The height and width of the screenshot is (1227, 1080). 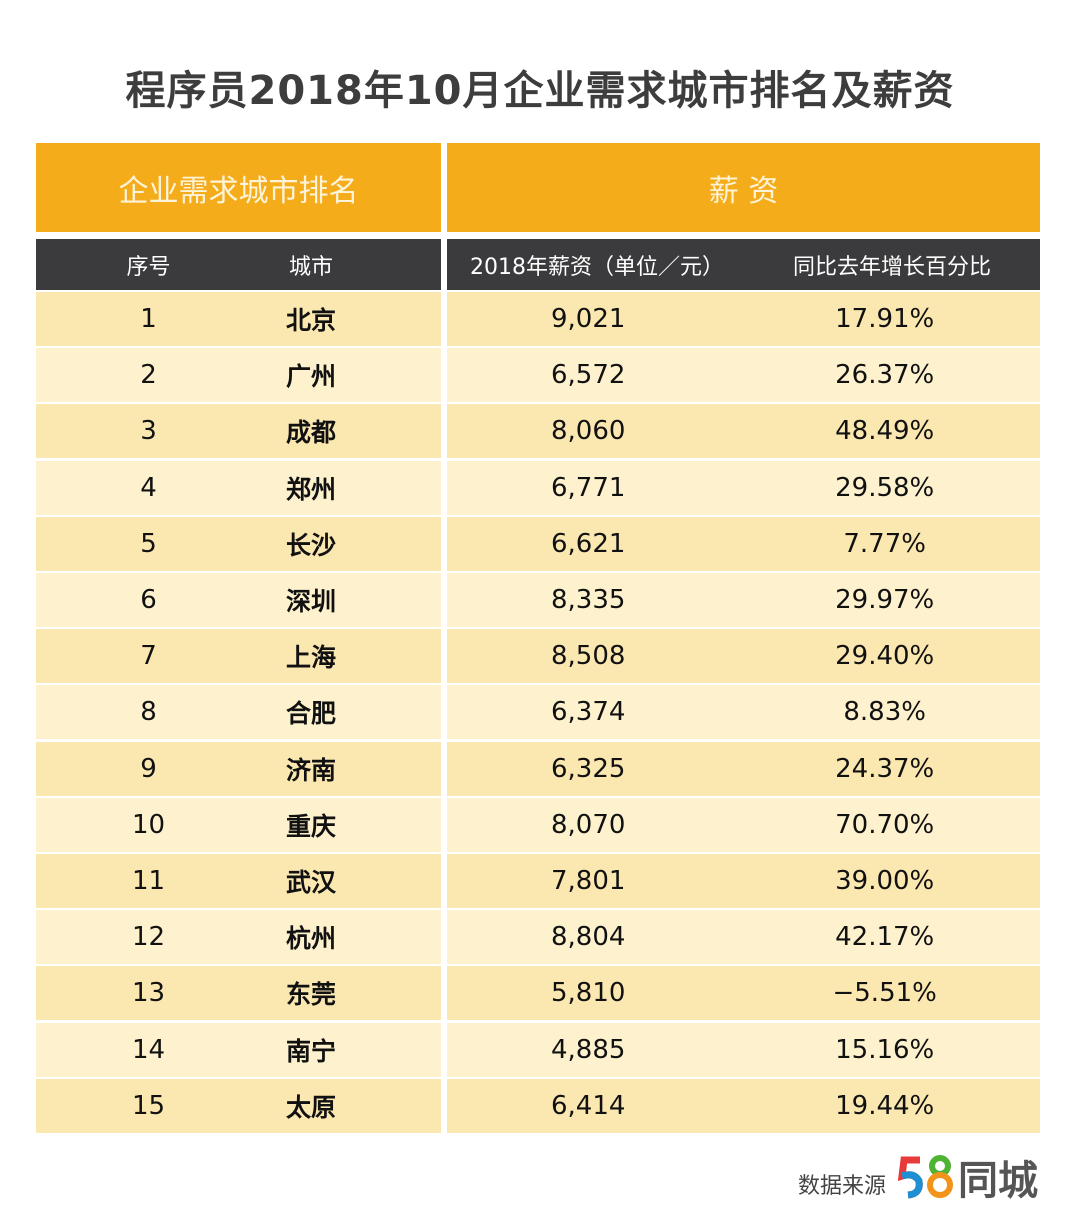 What do you see at coordinates (310, 658) in the screenshot?
I see `city-cell: 上海` at bounding box center [310, 658].